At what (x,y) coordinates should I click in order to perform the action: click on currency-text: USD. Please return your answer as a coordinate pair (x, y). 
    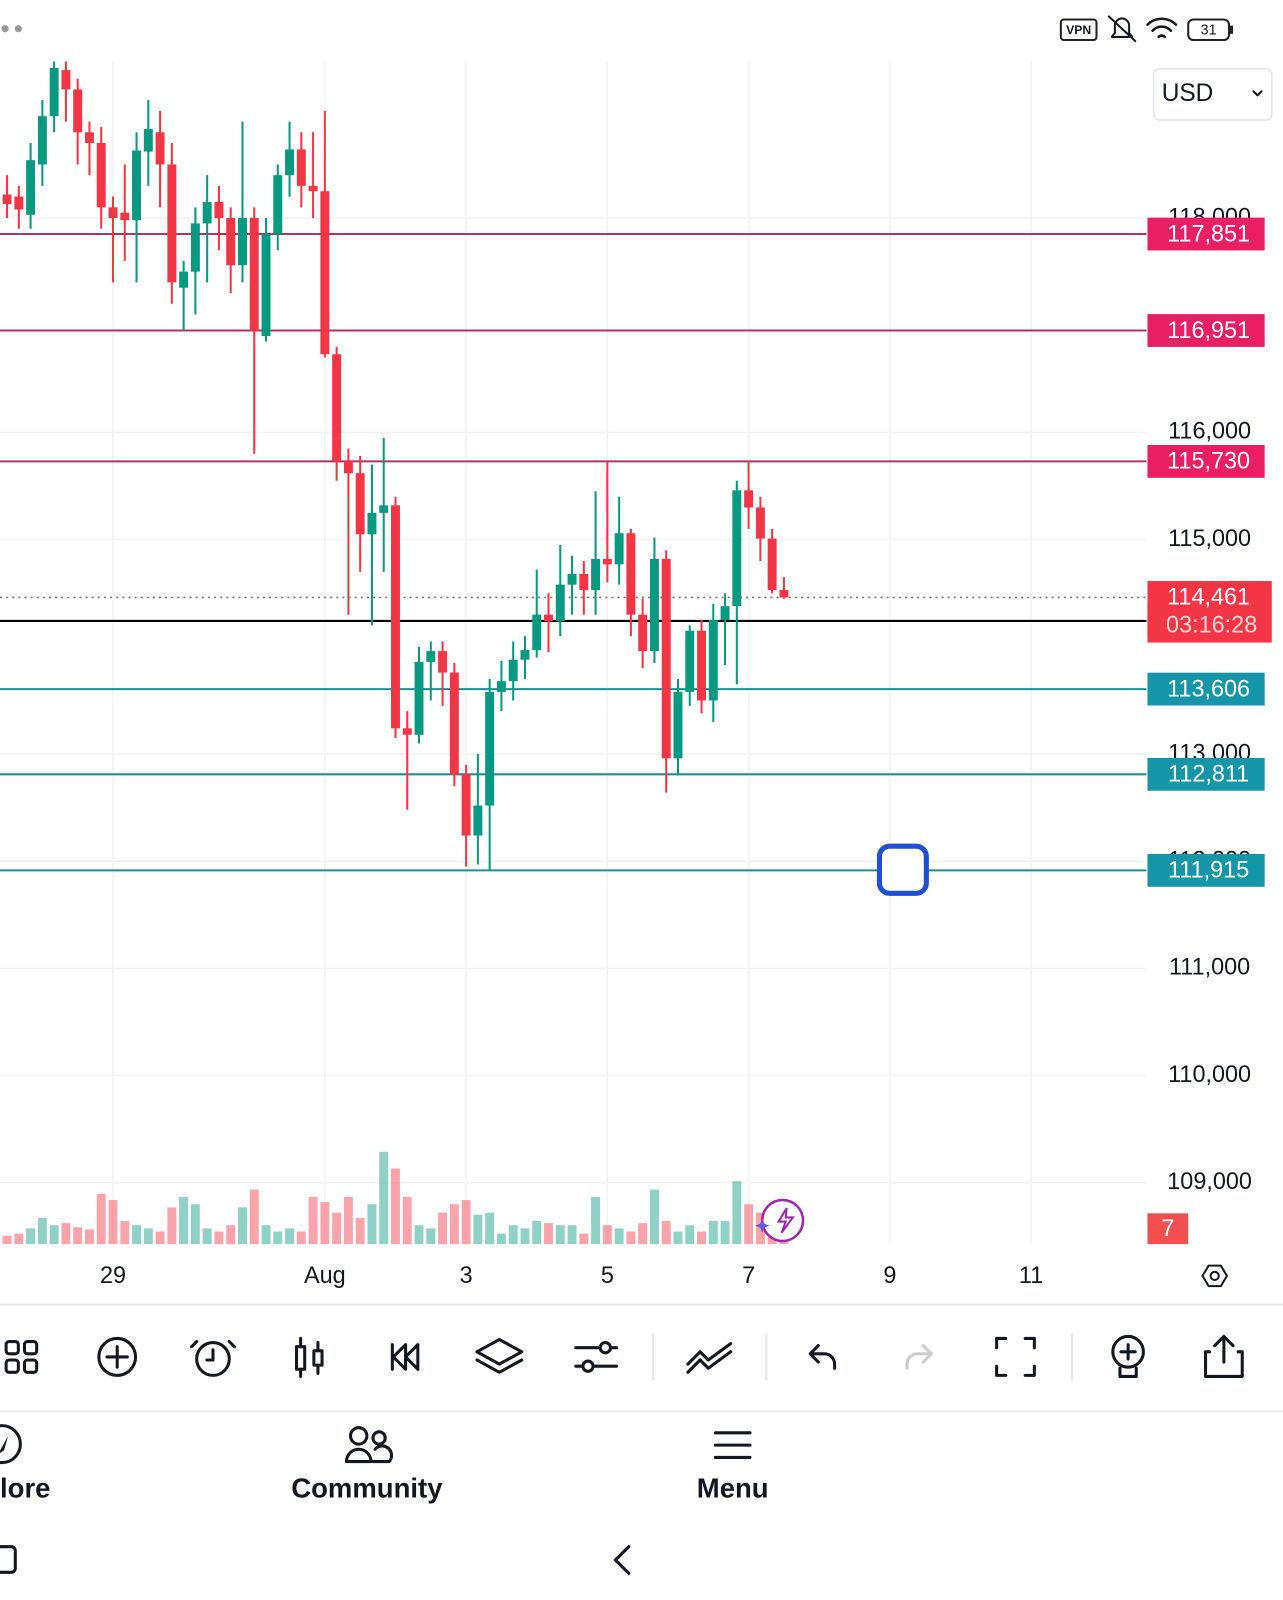
    Looking at the image, I should click on (1188, 93).